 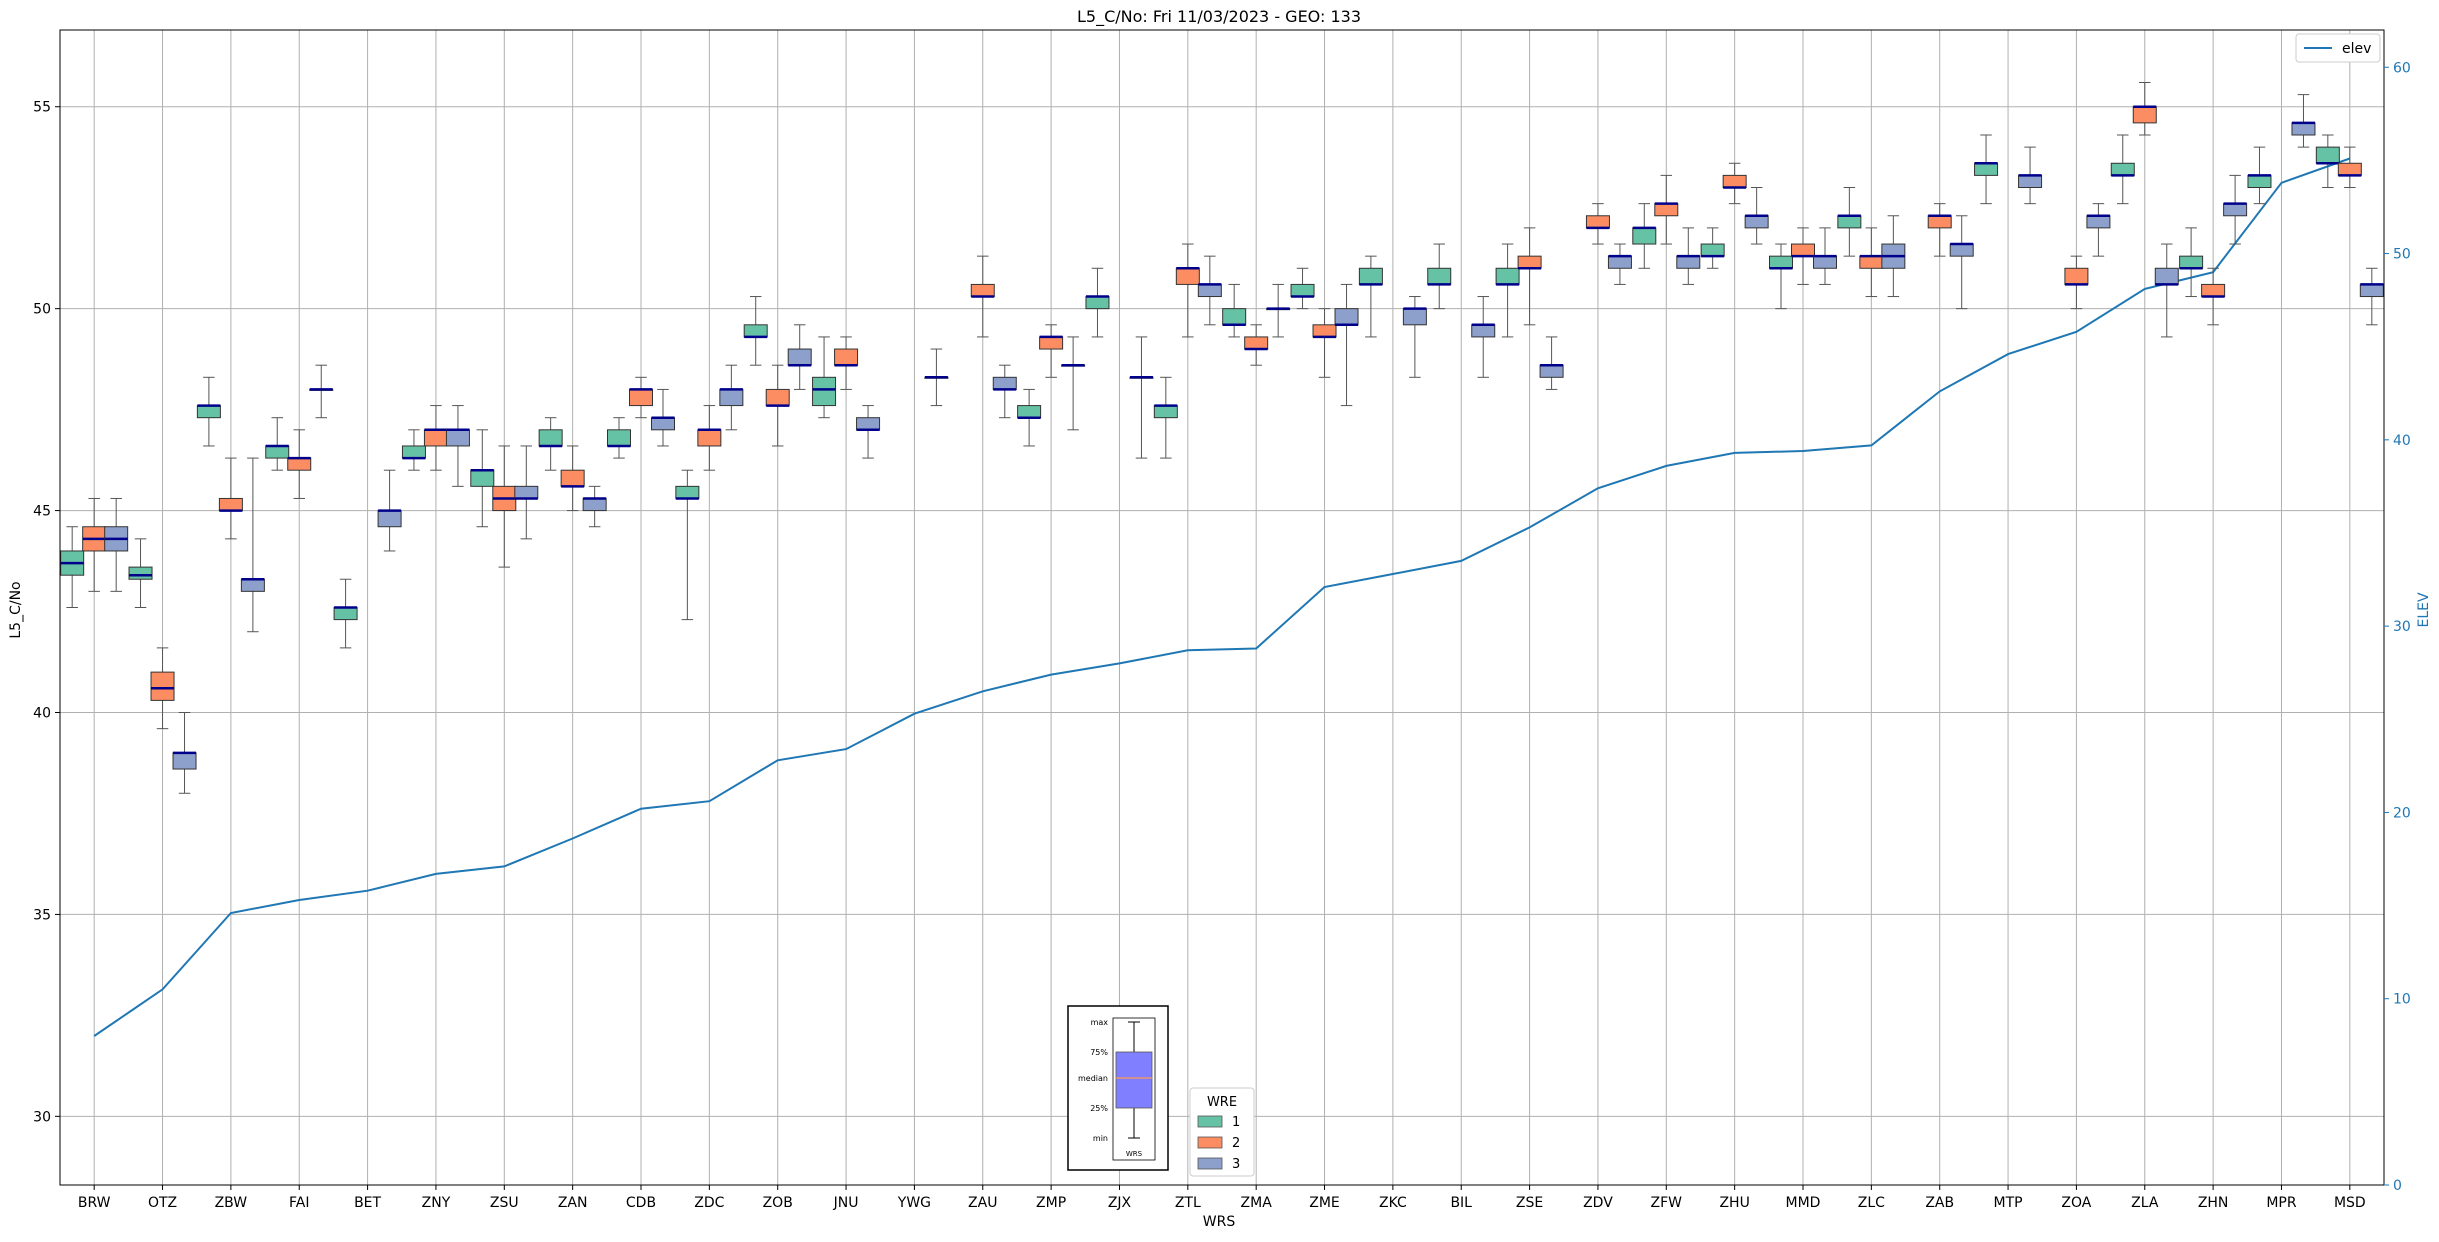 I want to click on y-tick-label: 35, so click(x=42, y=915).